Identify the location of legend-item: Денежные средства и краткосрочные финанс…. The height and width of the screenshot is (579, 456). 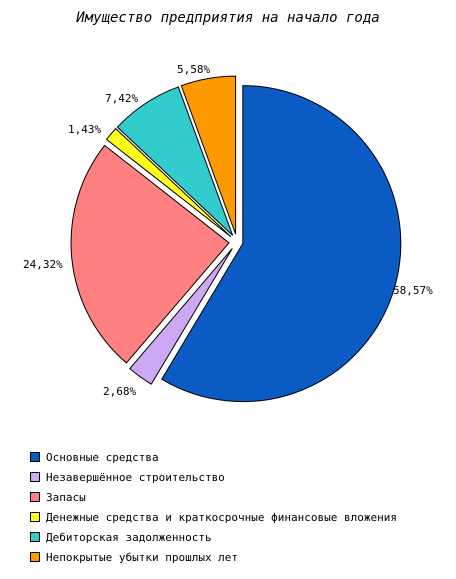
(213, 517).